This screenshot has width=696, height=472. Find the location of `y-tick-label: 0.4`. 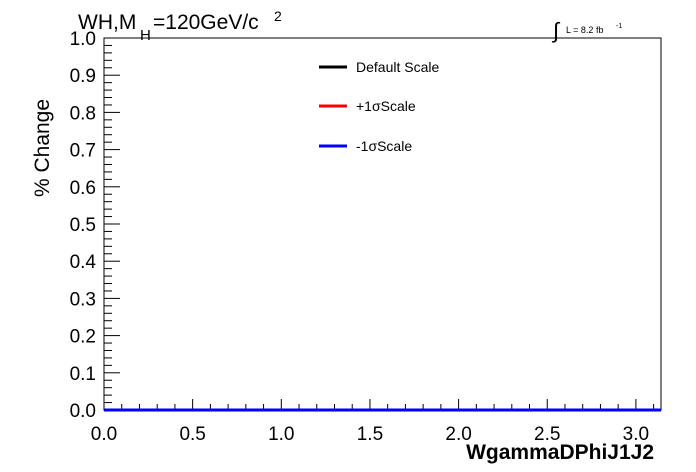

y-tick-label: 0.4 is located at coordinates (83, 262).